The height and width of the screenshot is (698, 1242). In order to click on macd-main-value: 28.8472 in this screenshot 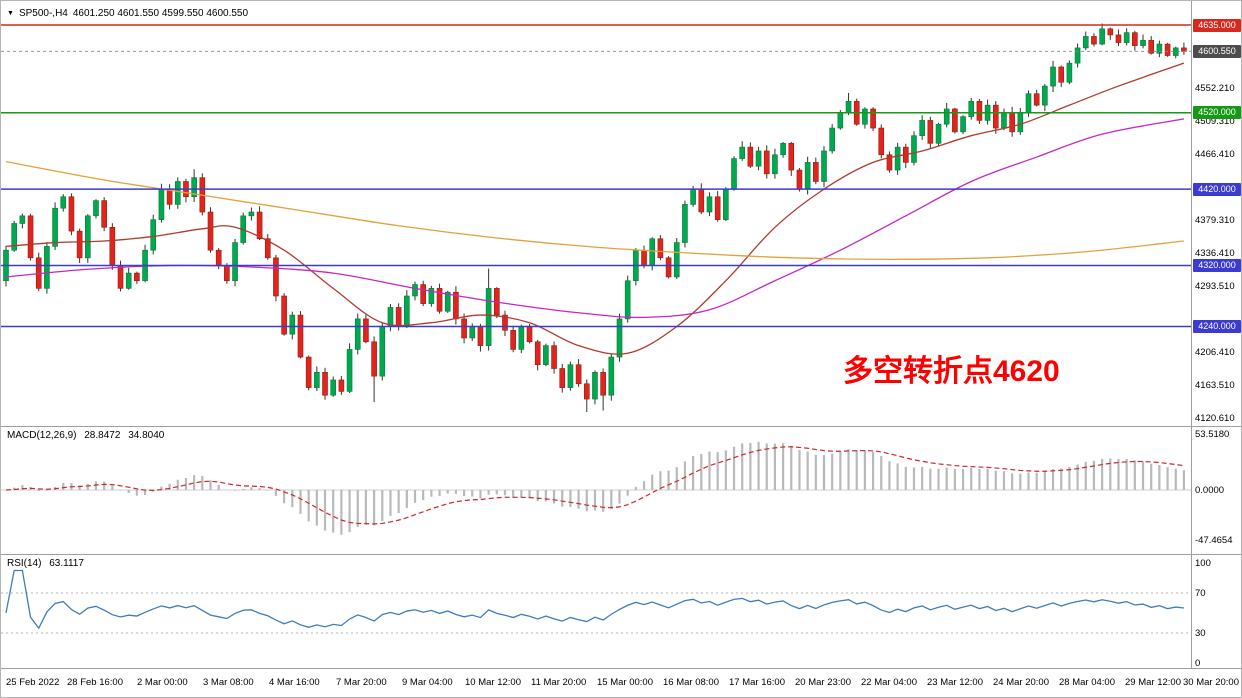, I will do `click(102, 435)`.